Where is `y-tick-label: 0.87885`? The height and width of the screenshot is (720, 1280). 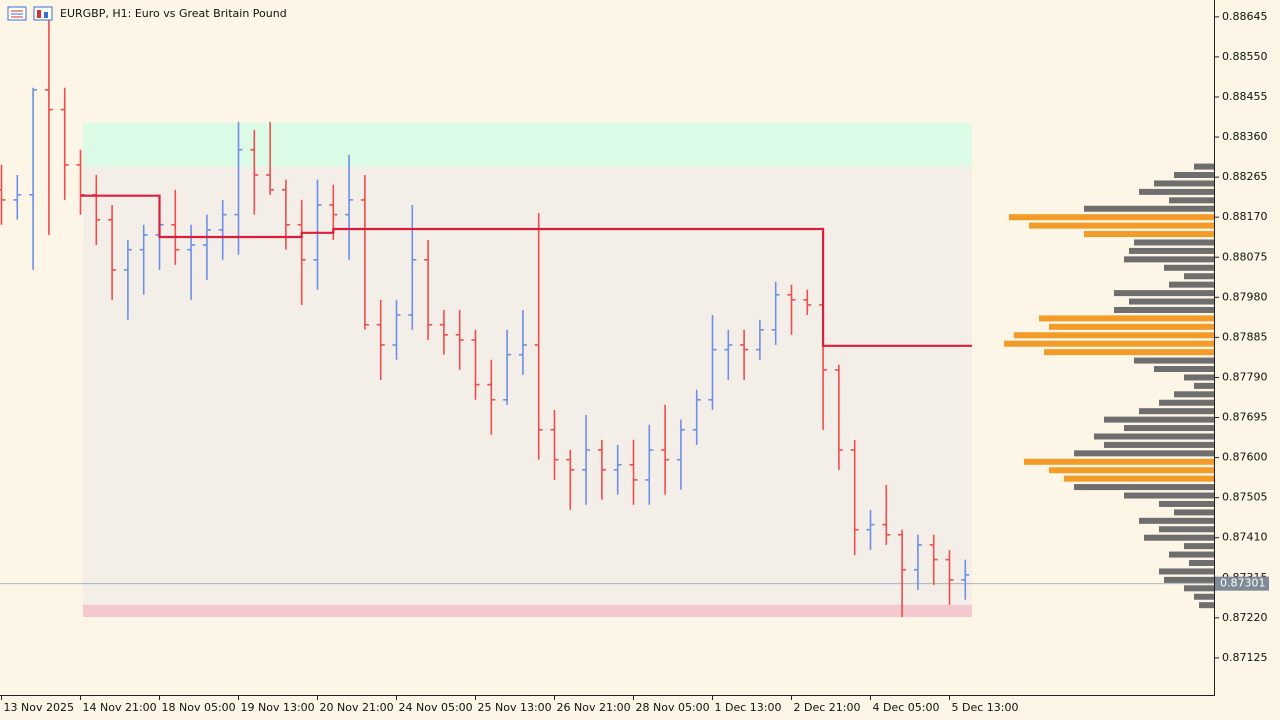
y-tick-label: 0.87885 is located at coordinates (1245, 336).